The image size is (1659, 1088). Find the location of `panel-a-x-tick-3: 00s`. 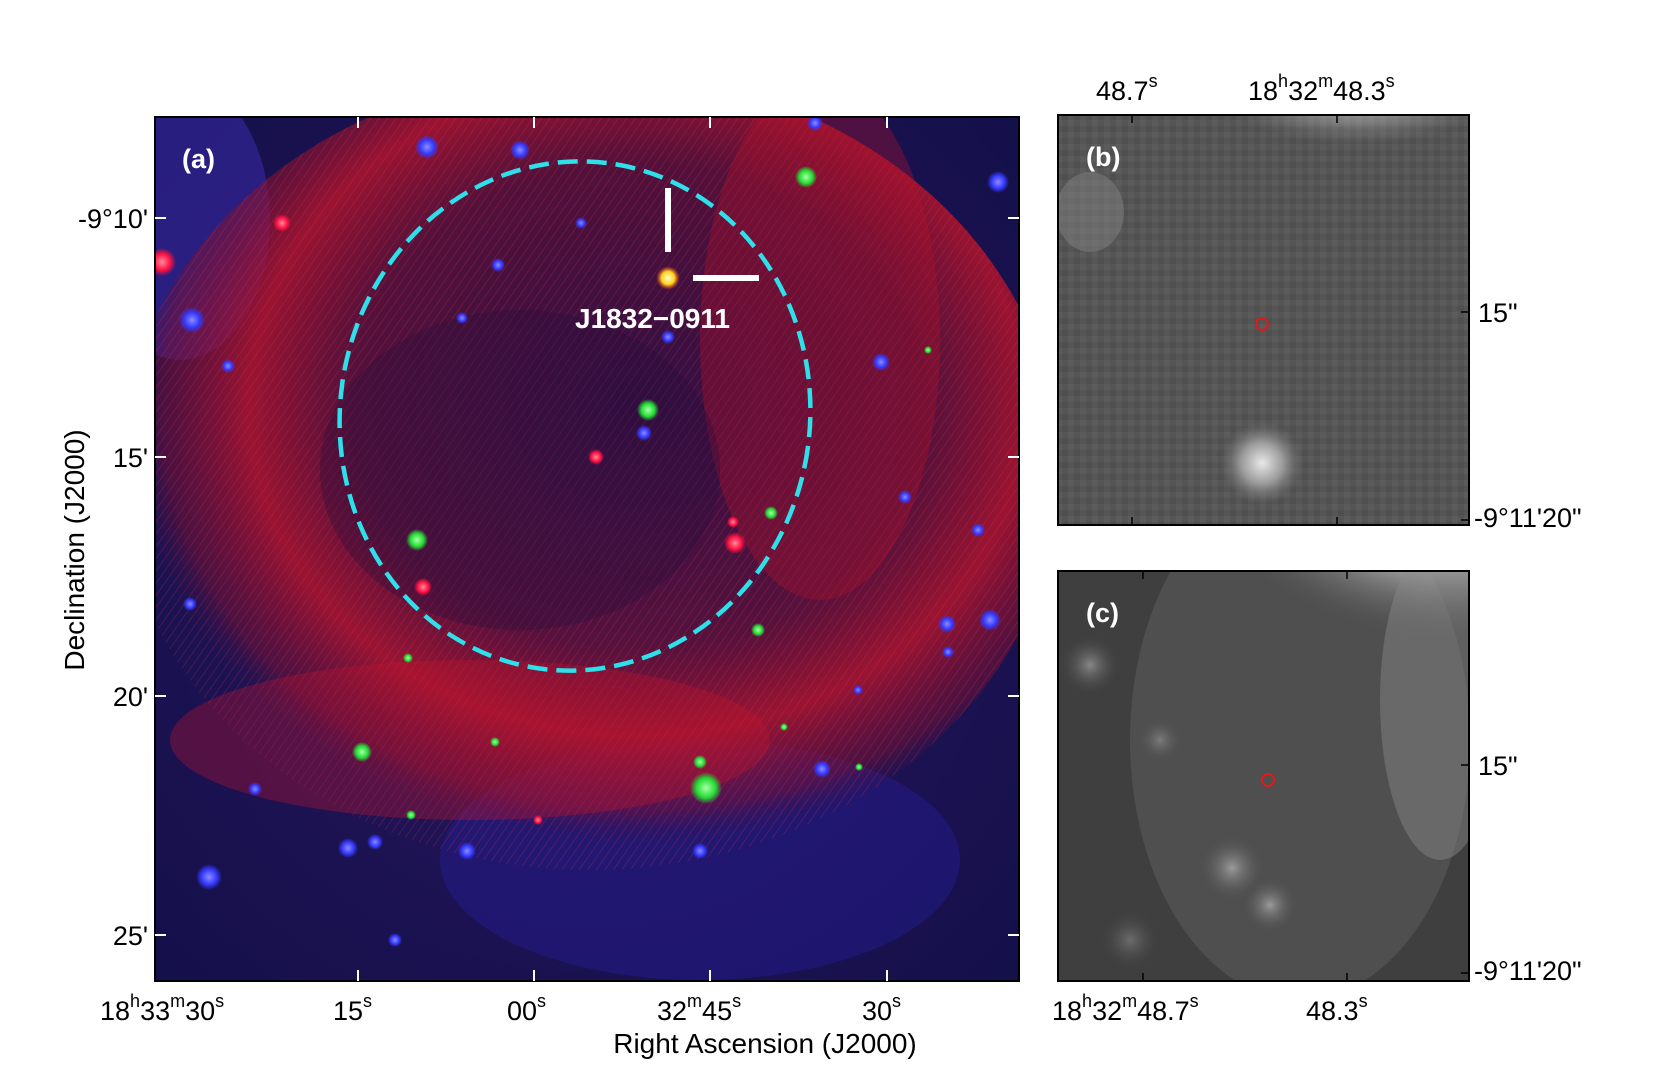

panel-a-x-tick-3: 00s is located at coordinates (526, 1008).